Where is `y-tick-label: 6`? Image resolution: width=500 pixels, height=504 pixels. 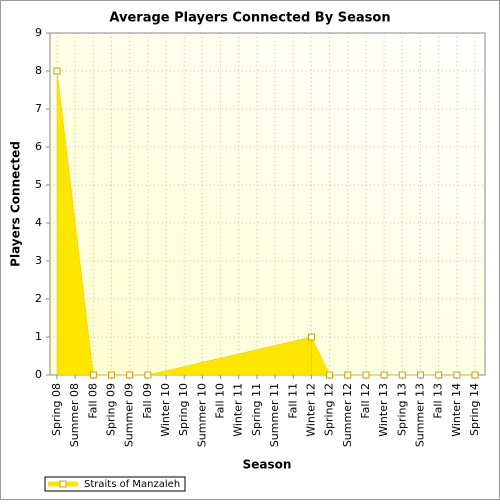
y-tick-label: 6 is located at coordinates (38, 146).